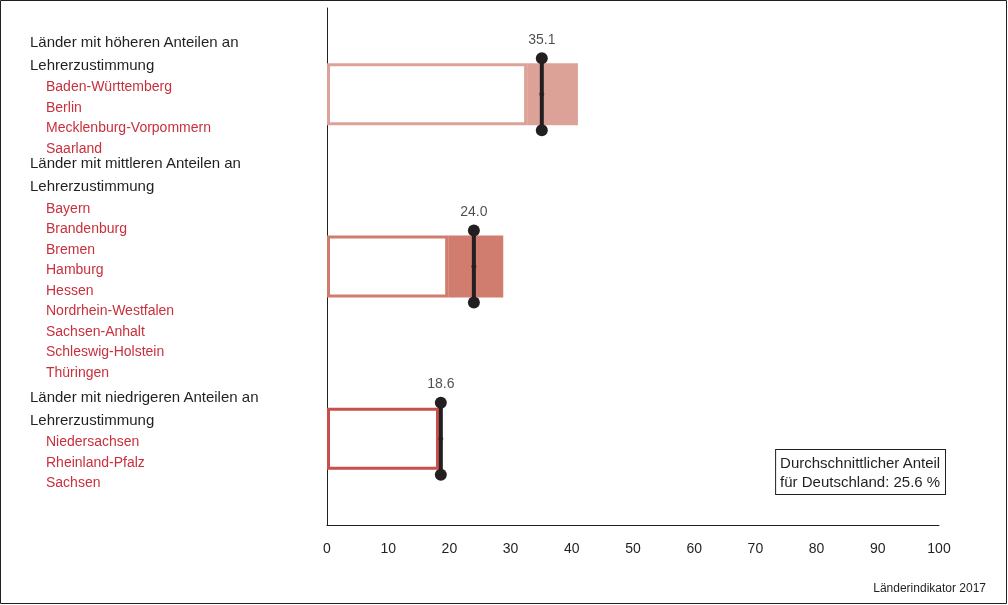 The image size is (1008, 605). I want to click on x-tick-label: 10, so click(388, 548).